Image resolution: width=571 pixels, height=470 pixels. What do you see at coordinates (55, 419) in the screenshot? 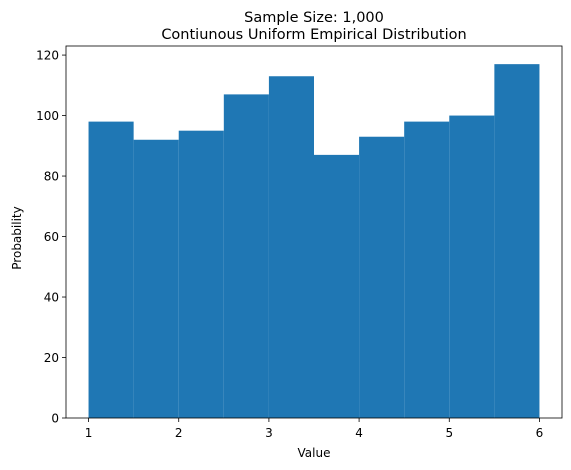
I see `y-tick-label: 0` at bounding box center [55, 419].